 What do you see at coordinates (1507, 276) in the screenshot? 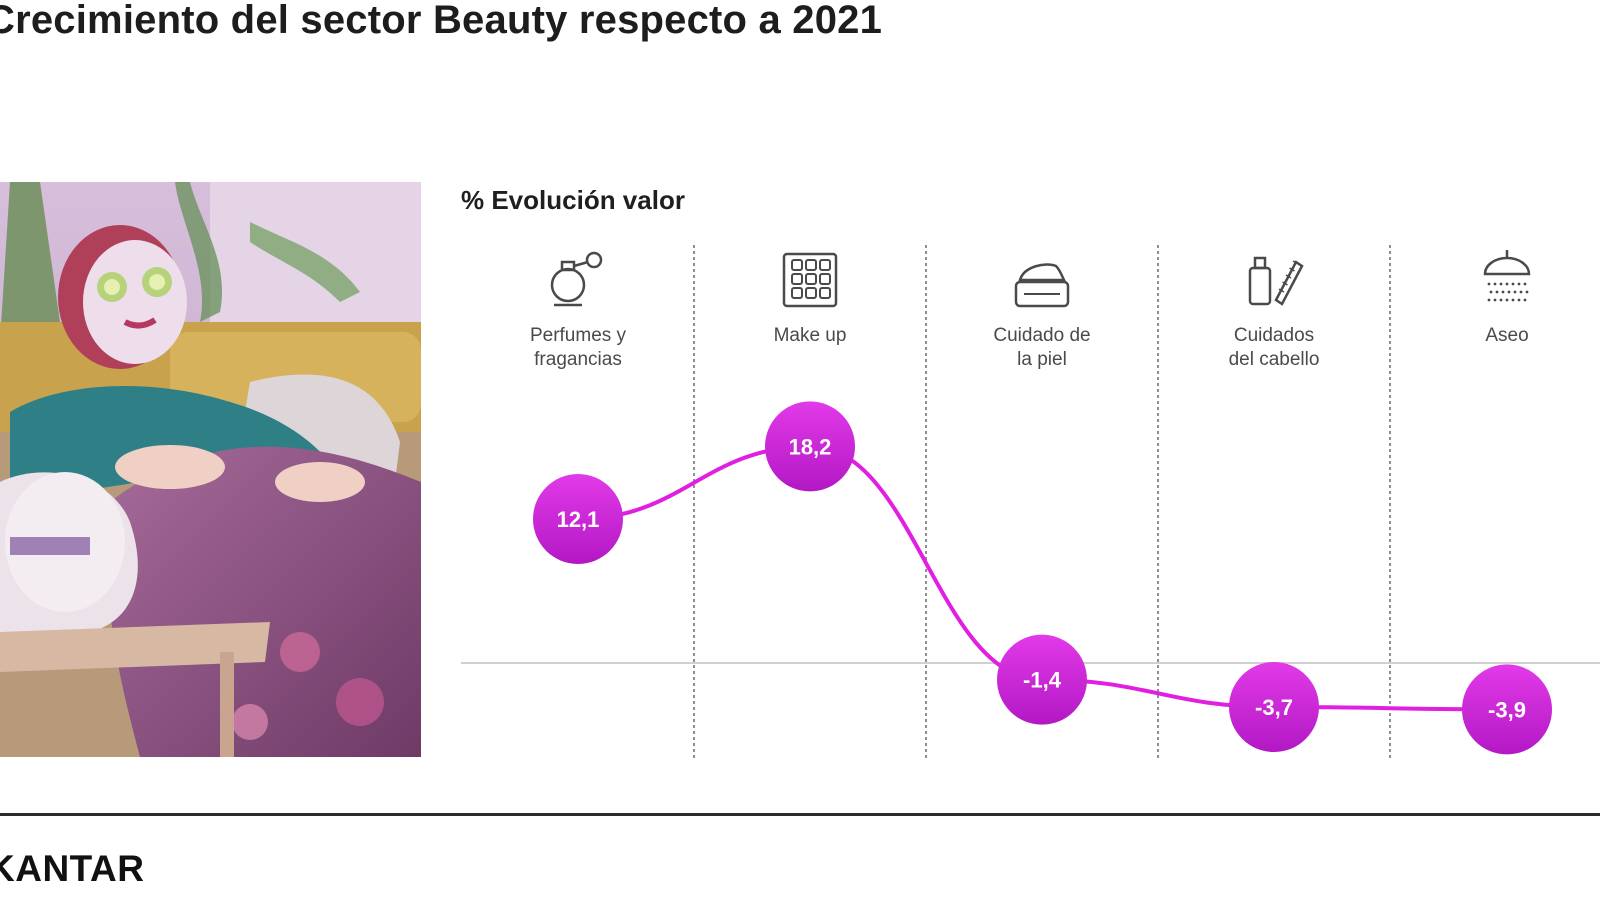
I see `shower-icon` at bounding box center [1507, 276].